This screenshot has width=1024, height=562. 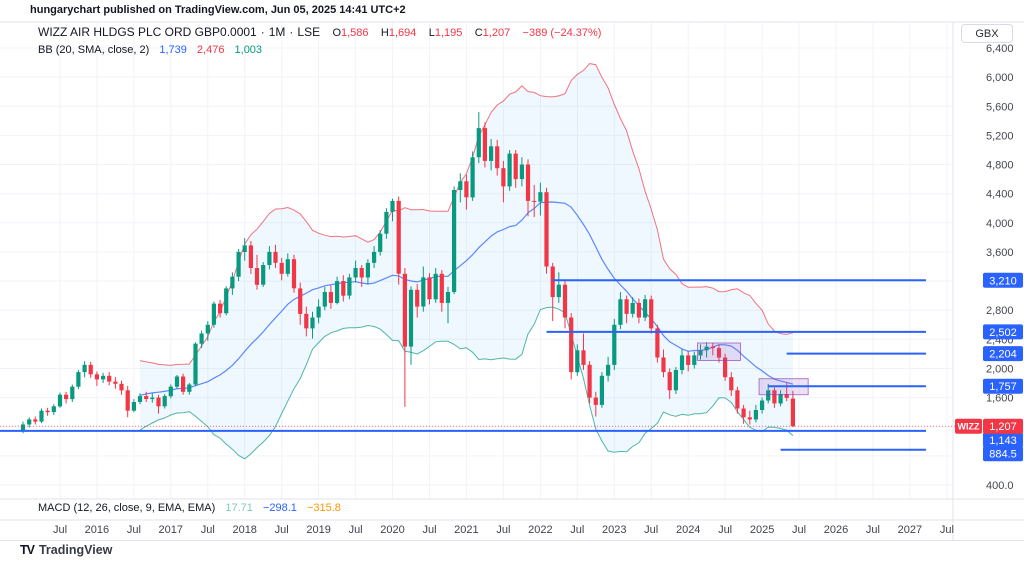 I want to click on price-tick-label: 4,800, so click(x=1000, y=166).